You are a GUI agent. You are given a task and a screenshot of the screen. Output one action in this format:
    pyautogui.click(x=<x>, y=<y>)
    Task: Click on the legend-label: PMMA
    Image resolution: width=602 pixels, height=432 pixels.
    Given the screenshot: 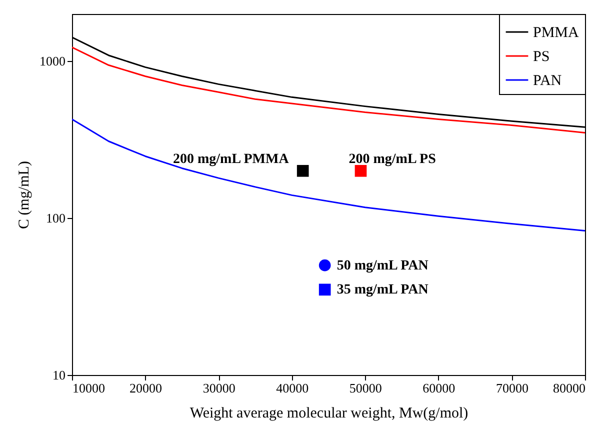 What is the action you would take?
    pyautogui.click(x=556, y=33)
    